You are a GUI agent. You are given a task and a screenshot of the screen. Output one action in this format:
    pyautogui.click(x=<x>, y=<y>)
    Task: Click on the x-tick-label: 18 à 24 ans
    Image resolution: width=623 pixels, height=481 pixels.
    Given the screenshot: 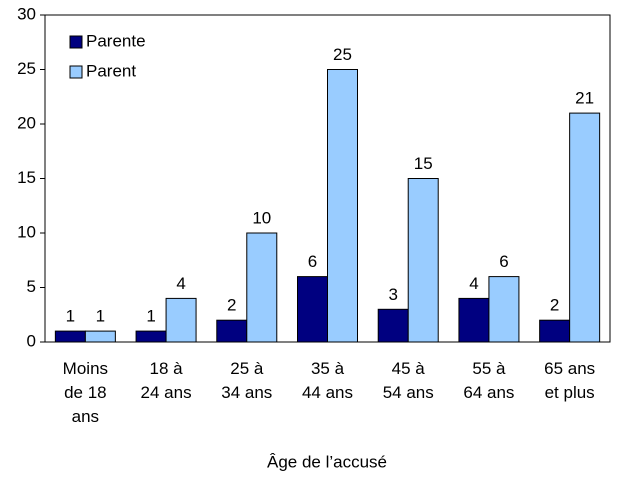 What is the action you would take?
    pyautogui.click(x=166, y=380)
    